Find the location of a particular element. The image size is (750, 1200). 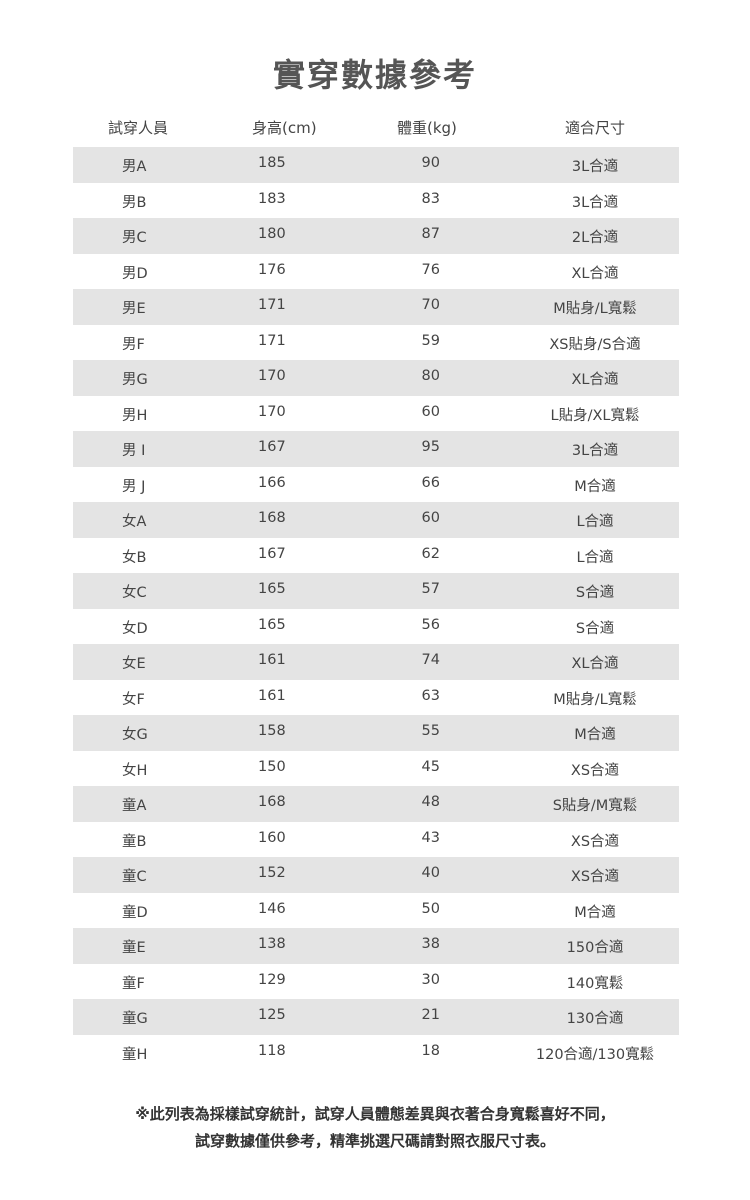

weight-value: 59 is located at coordinates (430, 340).